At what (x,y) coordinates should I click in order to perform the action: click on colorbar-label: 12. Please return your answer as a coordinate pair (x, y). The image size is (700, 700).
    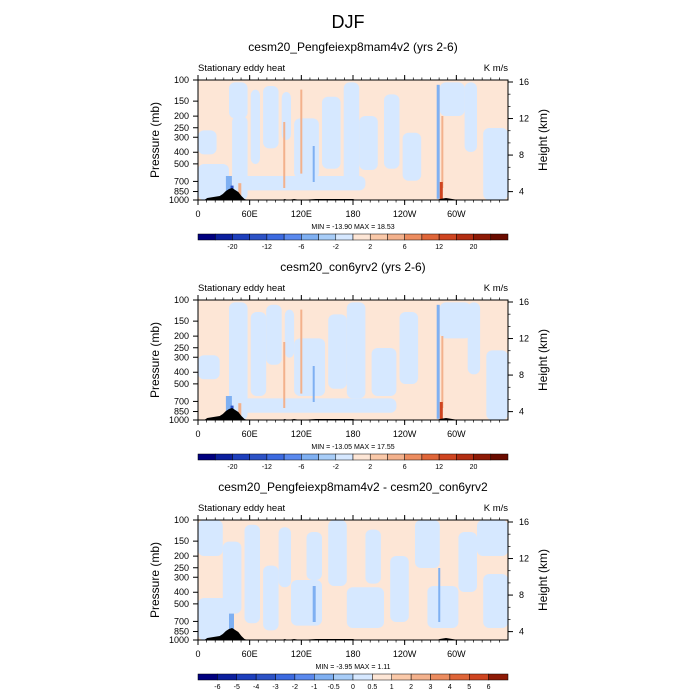
    Looking at the image, I should click on (439, 467).